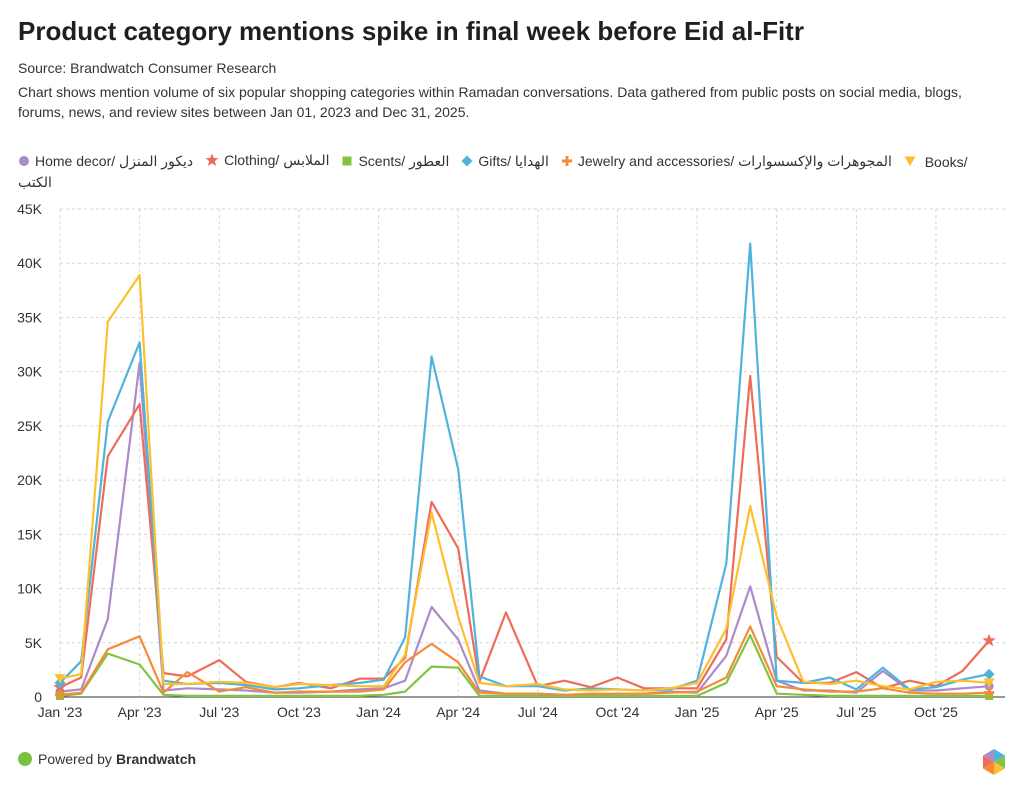  I want to click on legend-item-gifts: Gifts/ الهدايا, so click(505, 161).